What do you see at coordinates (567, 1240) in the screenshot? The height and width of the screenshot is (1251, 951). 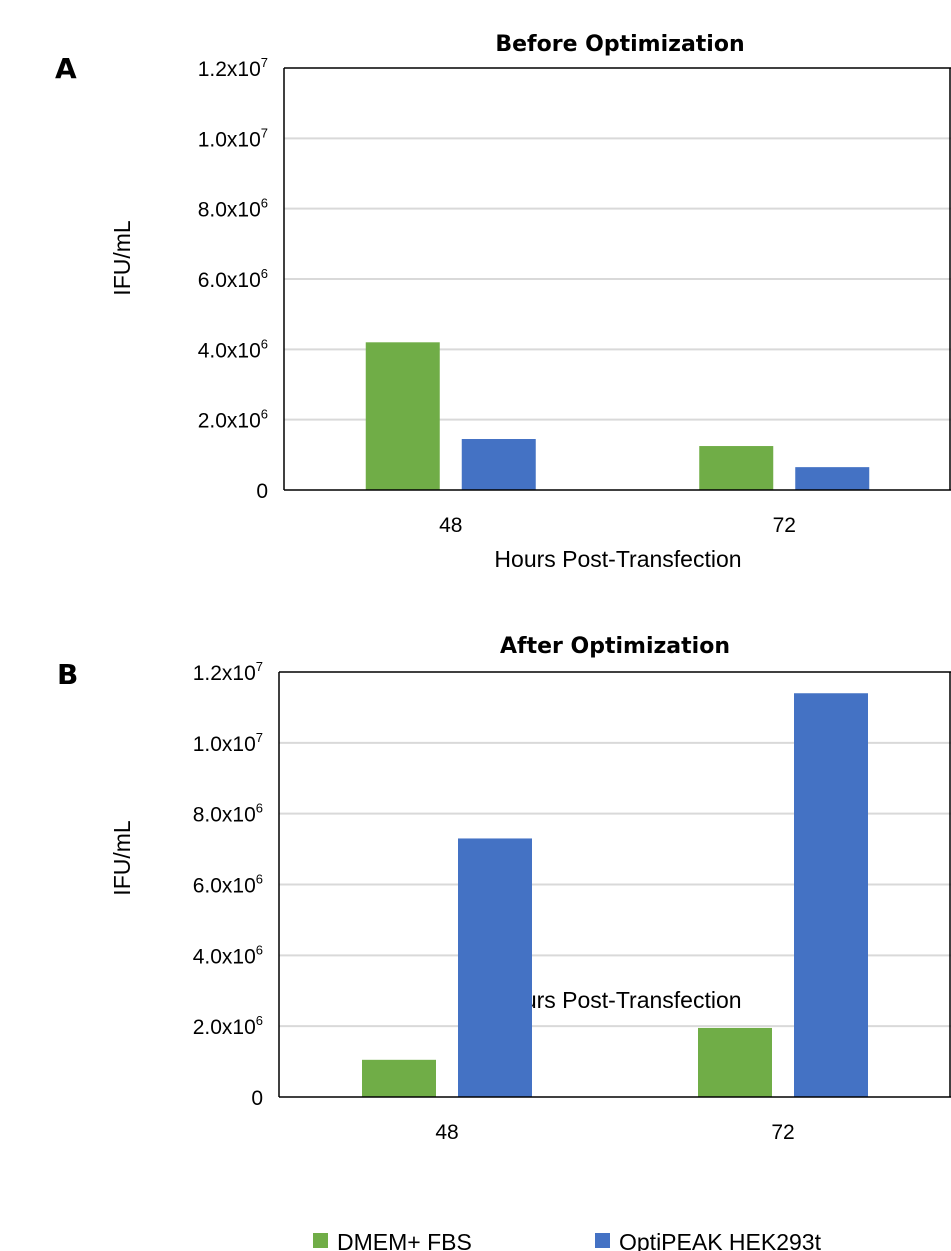 I see `legend: DMEM+ FBS OptiPEAK HEK293t` at bounding box center [567, 1240].